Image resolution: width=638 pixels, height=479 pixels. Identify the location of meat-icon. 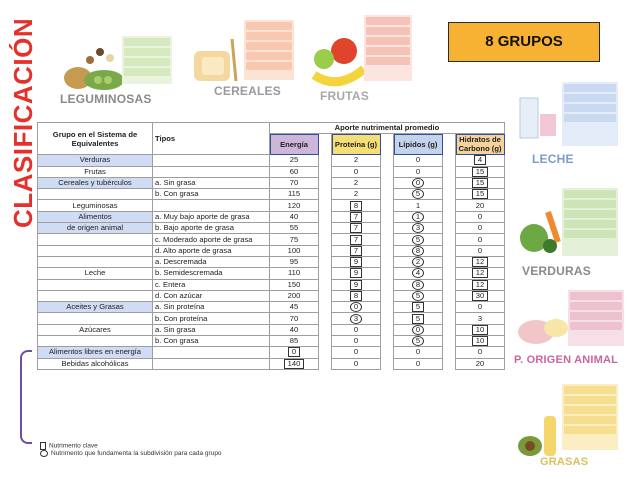
(543, 331).